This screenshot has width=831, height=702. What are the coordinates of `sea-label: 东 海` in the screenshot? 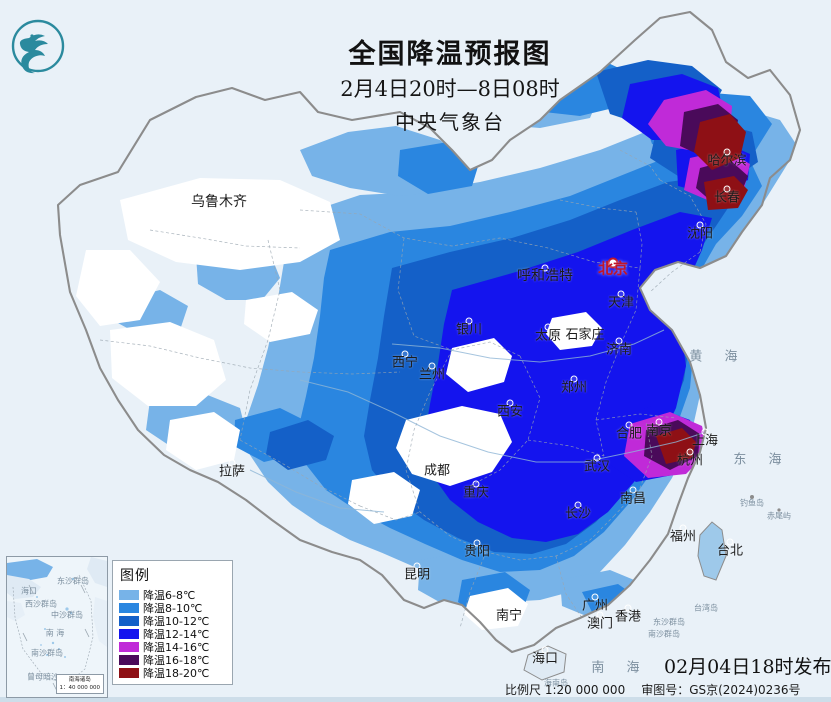 It's located at (762, 460).